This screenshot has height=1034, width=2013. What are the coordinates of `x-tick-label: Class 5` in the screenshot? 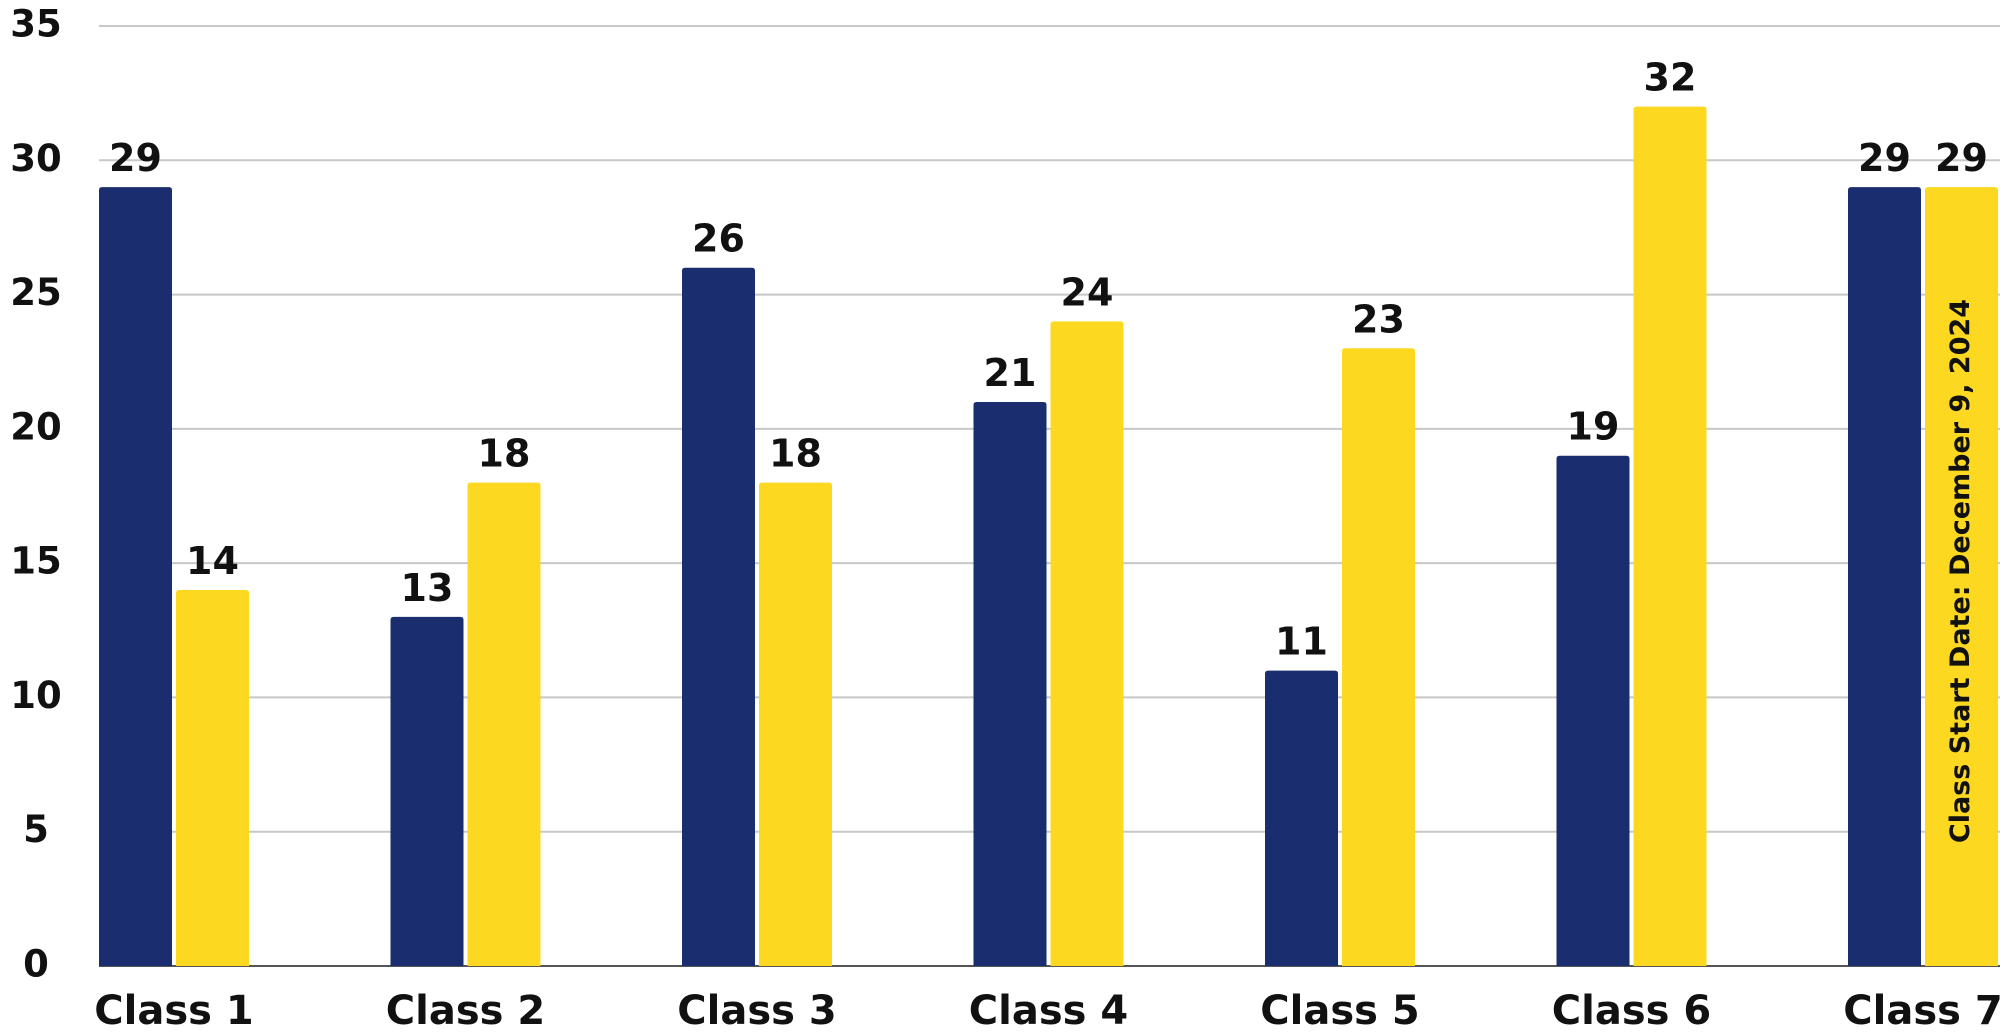 It's located at (1339, 1011).